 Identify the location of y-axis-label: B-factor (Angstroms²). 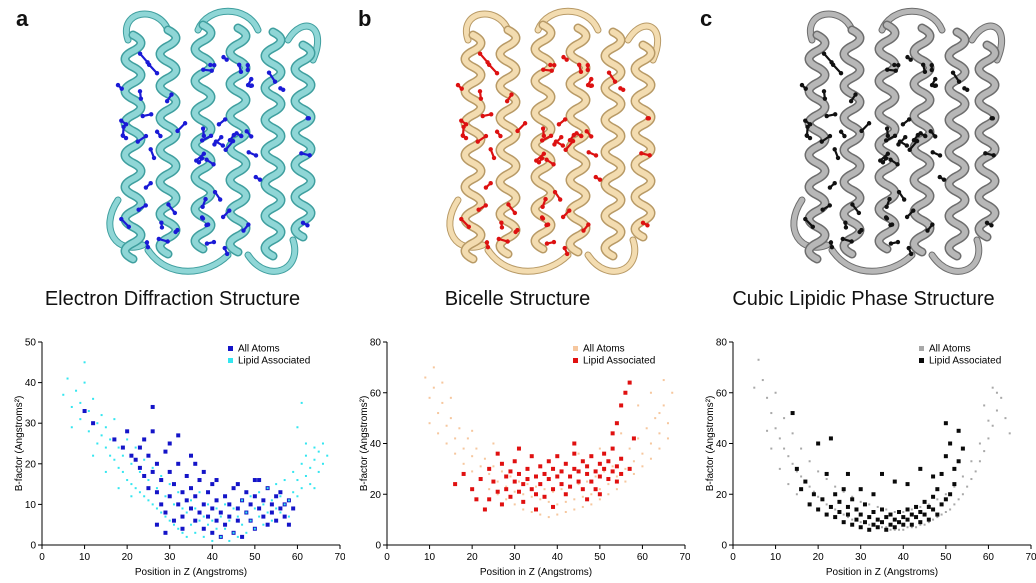
(710, 444).